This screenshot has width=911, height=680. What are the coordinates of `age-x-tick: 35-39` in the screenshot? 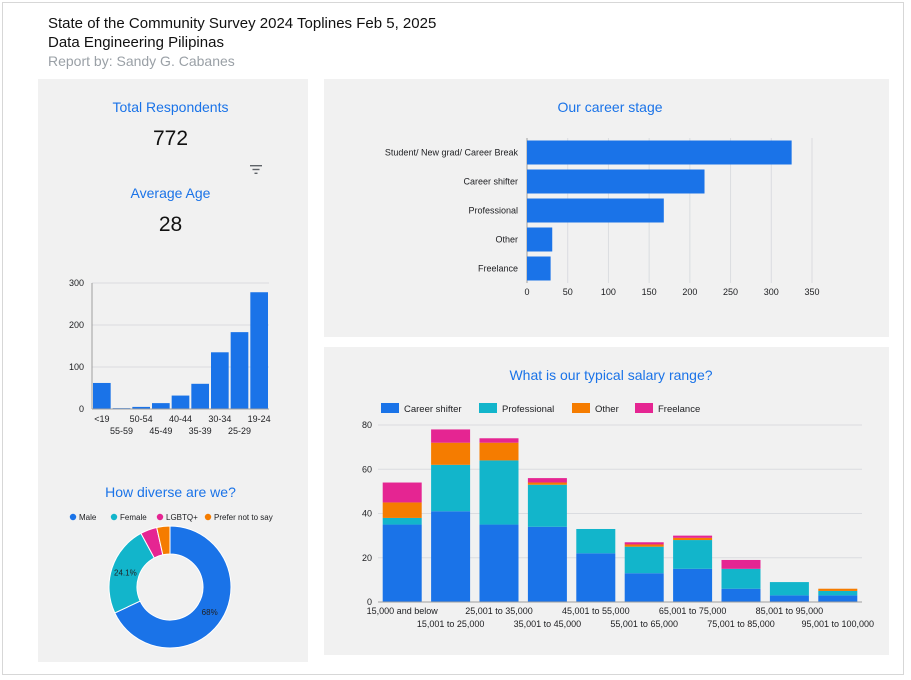 It's located at (200, 431).